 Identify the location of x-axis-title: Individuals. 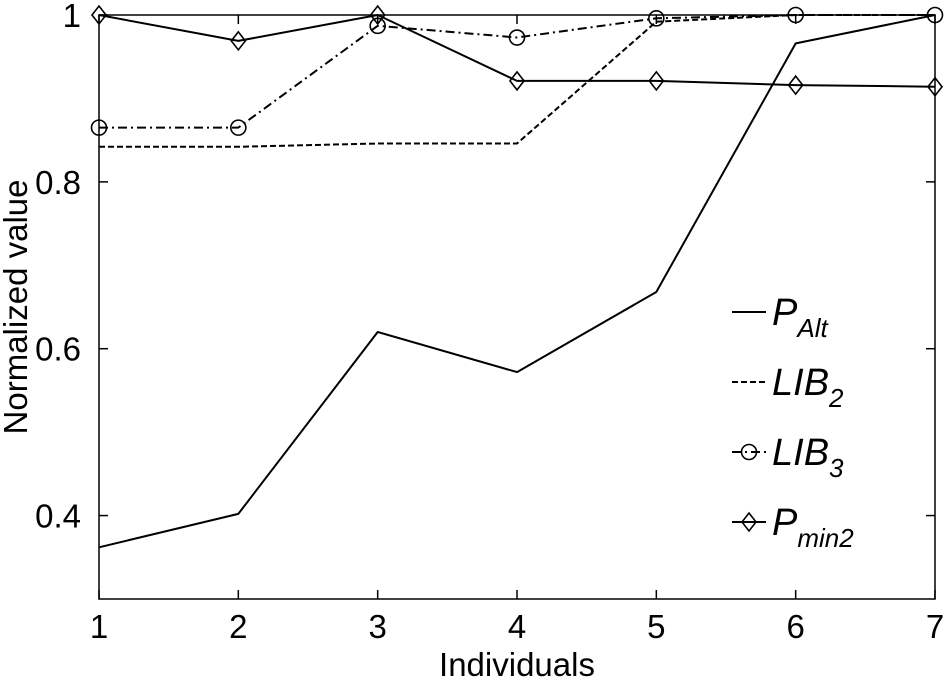
(517, 664).